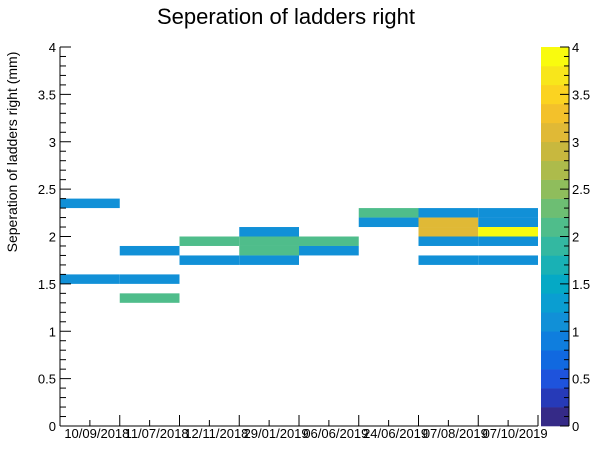 This screenshot has height=474, width=598. What do you see at coordinates (52, 47) in the screenshot?
I see `y-tick-label: 4` at bounding box center [52, 47].